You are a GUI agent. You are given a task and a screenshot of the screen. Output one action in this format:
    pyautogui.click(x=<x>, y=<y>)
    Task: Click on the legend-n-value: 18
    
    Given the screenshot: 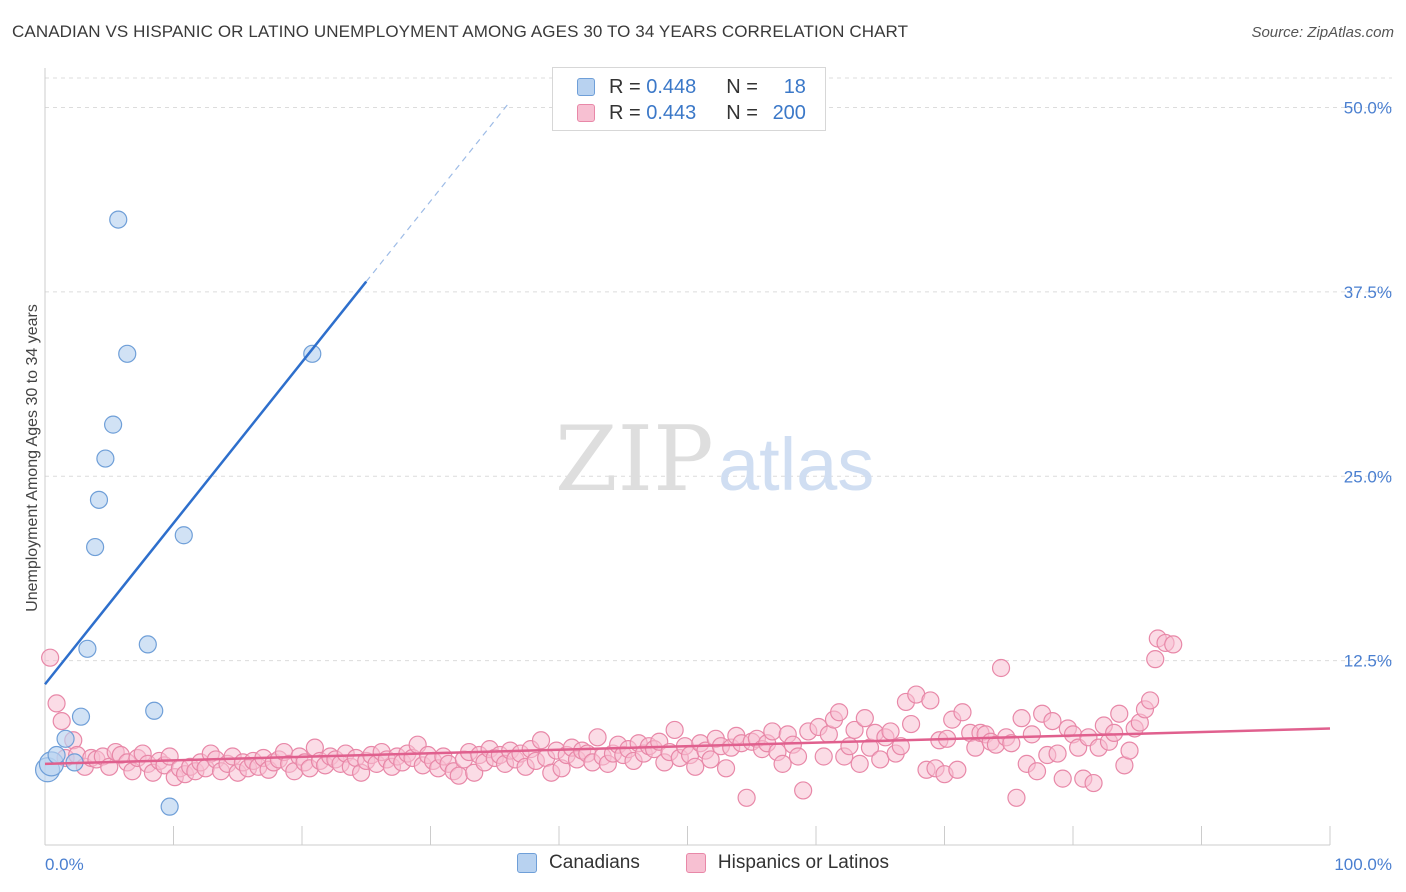 What is the action you would take?
    pyautogui.click(x=794, y=86)
    